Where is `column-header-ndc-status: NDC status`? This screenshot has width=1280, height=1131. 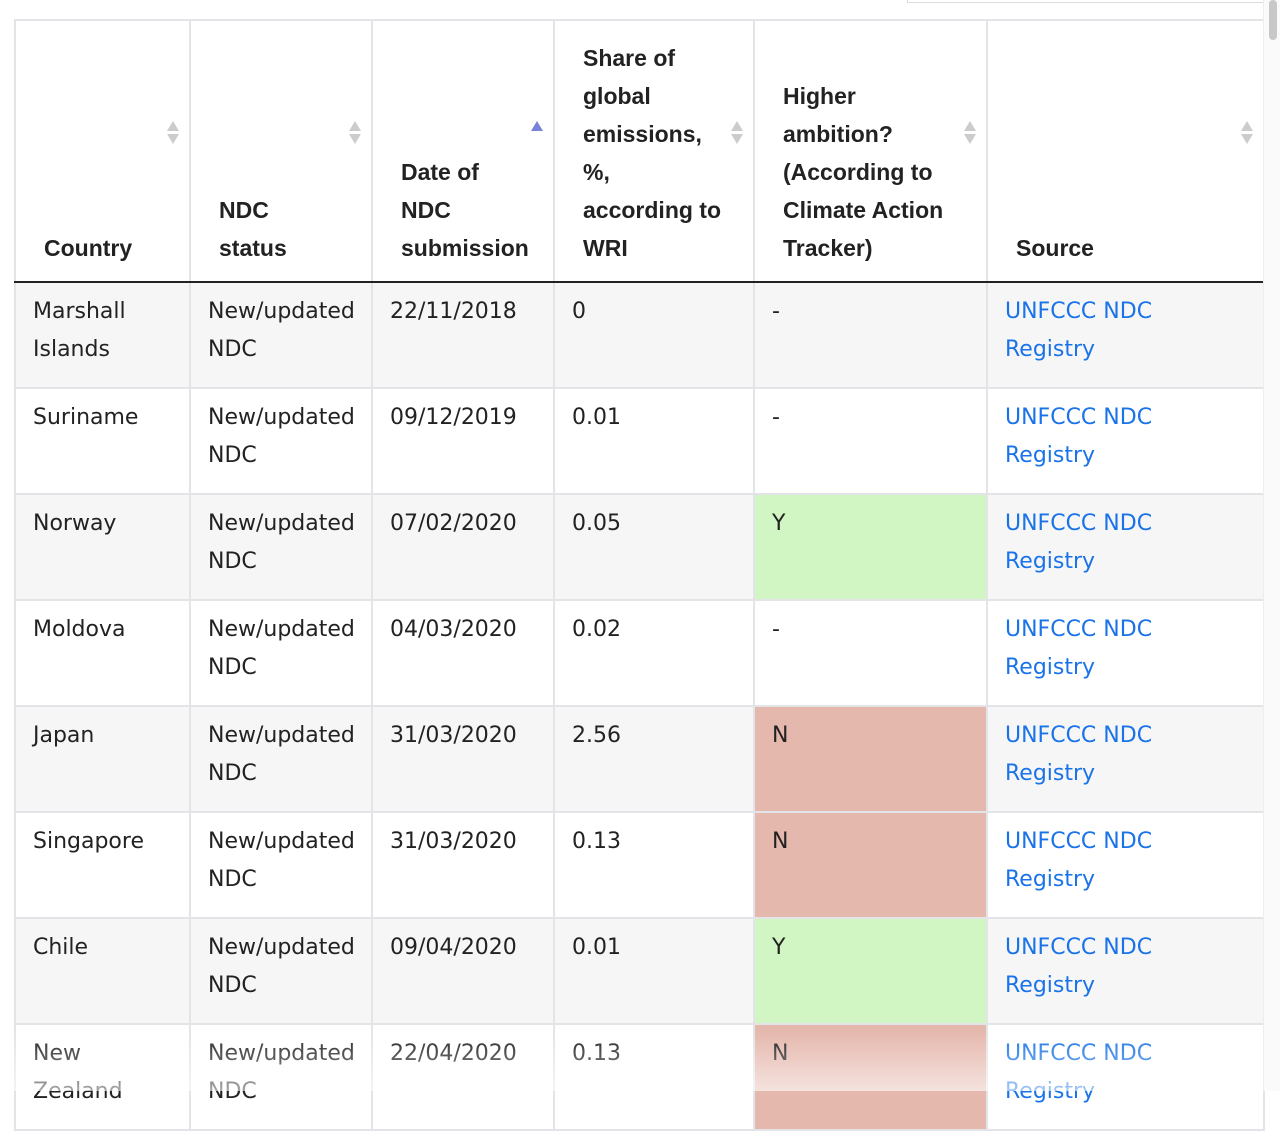 column-header-ndc-status: NDC status is located at coordinates (281, 151).